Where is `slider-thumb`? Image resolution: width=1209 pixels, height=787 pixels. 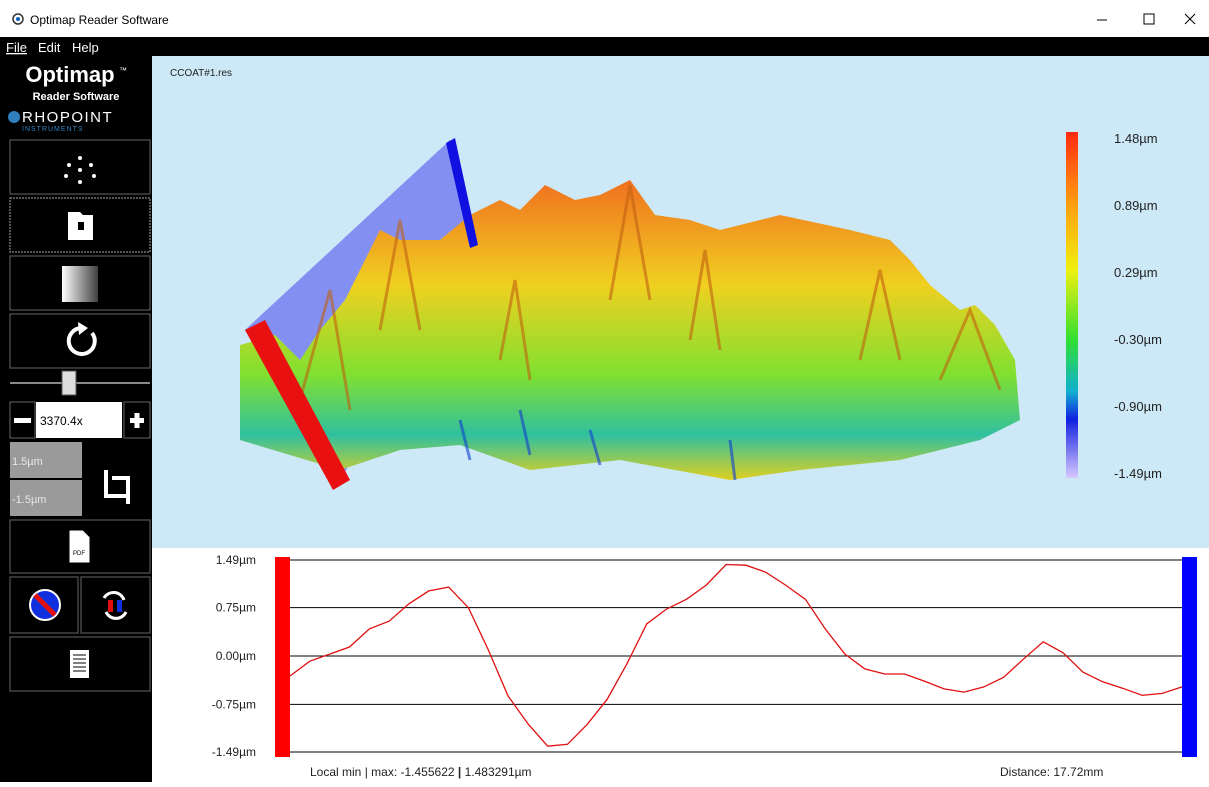
slider-thumb is located at coordinates (69, 383).